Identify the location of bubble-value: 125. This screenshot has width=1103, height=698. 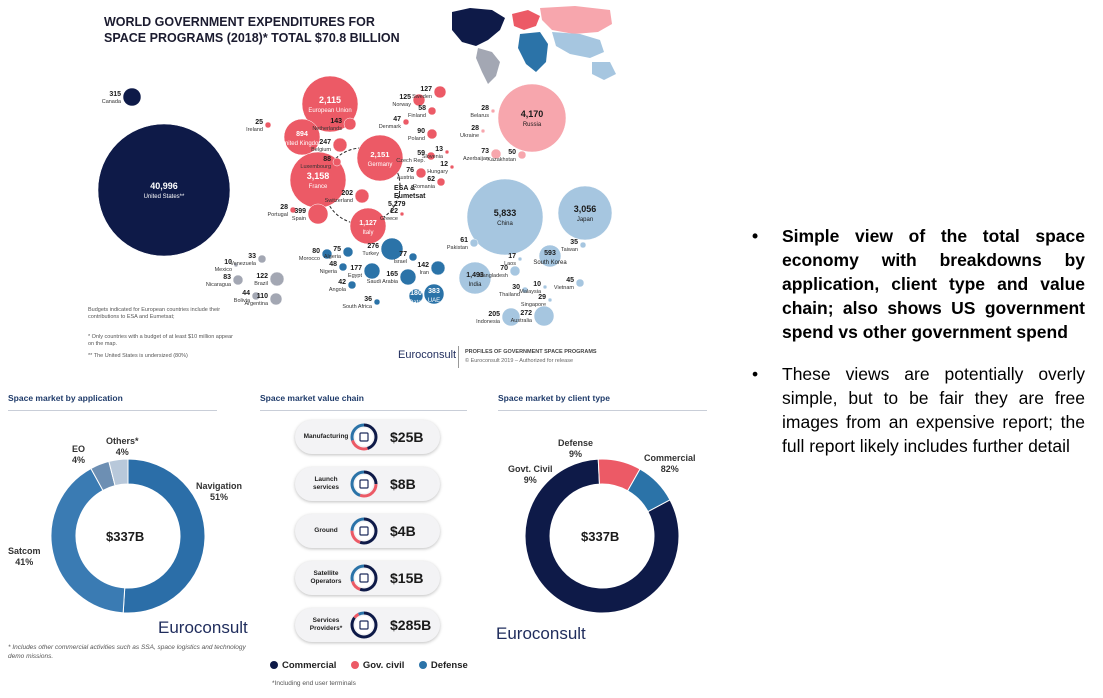
(405, 97).